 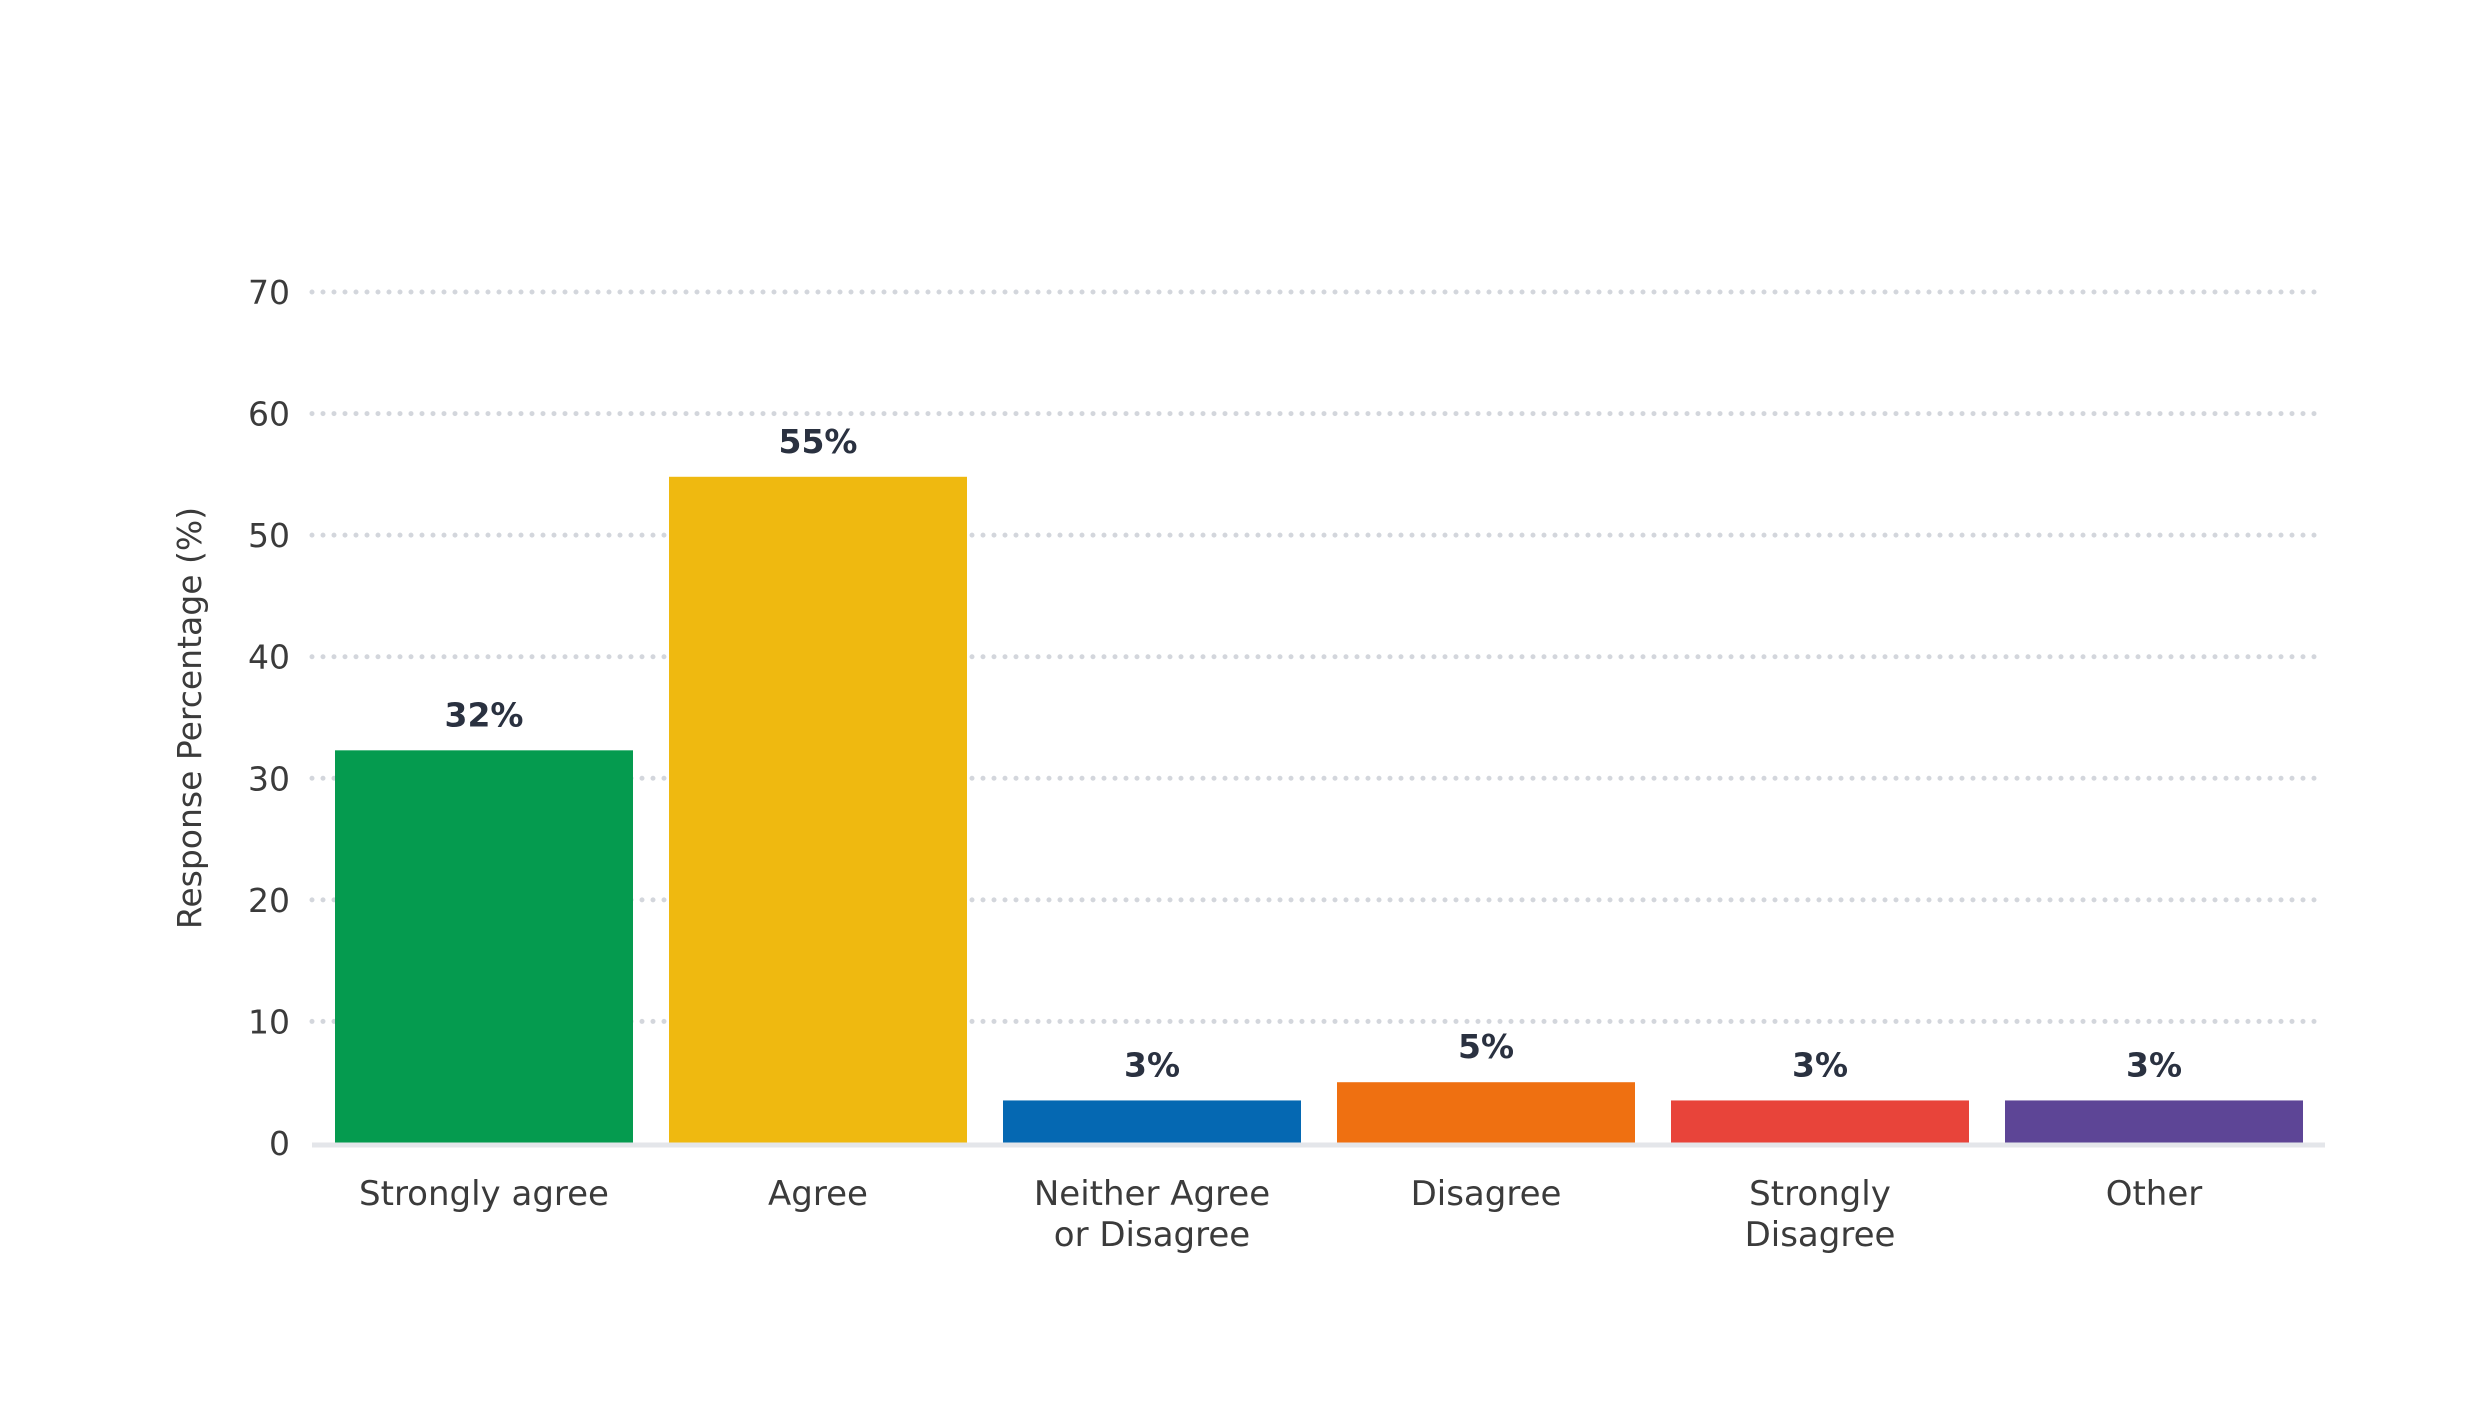 I want to click on data-label: 32%, so click(x=484, y=714).